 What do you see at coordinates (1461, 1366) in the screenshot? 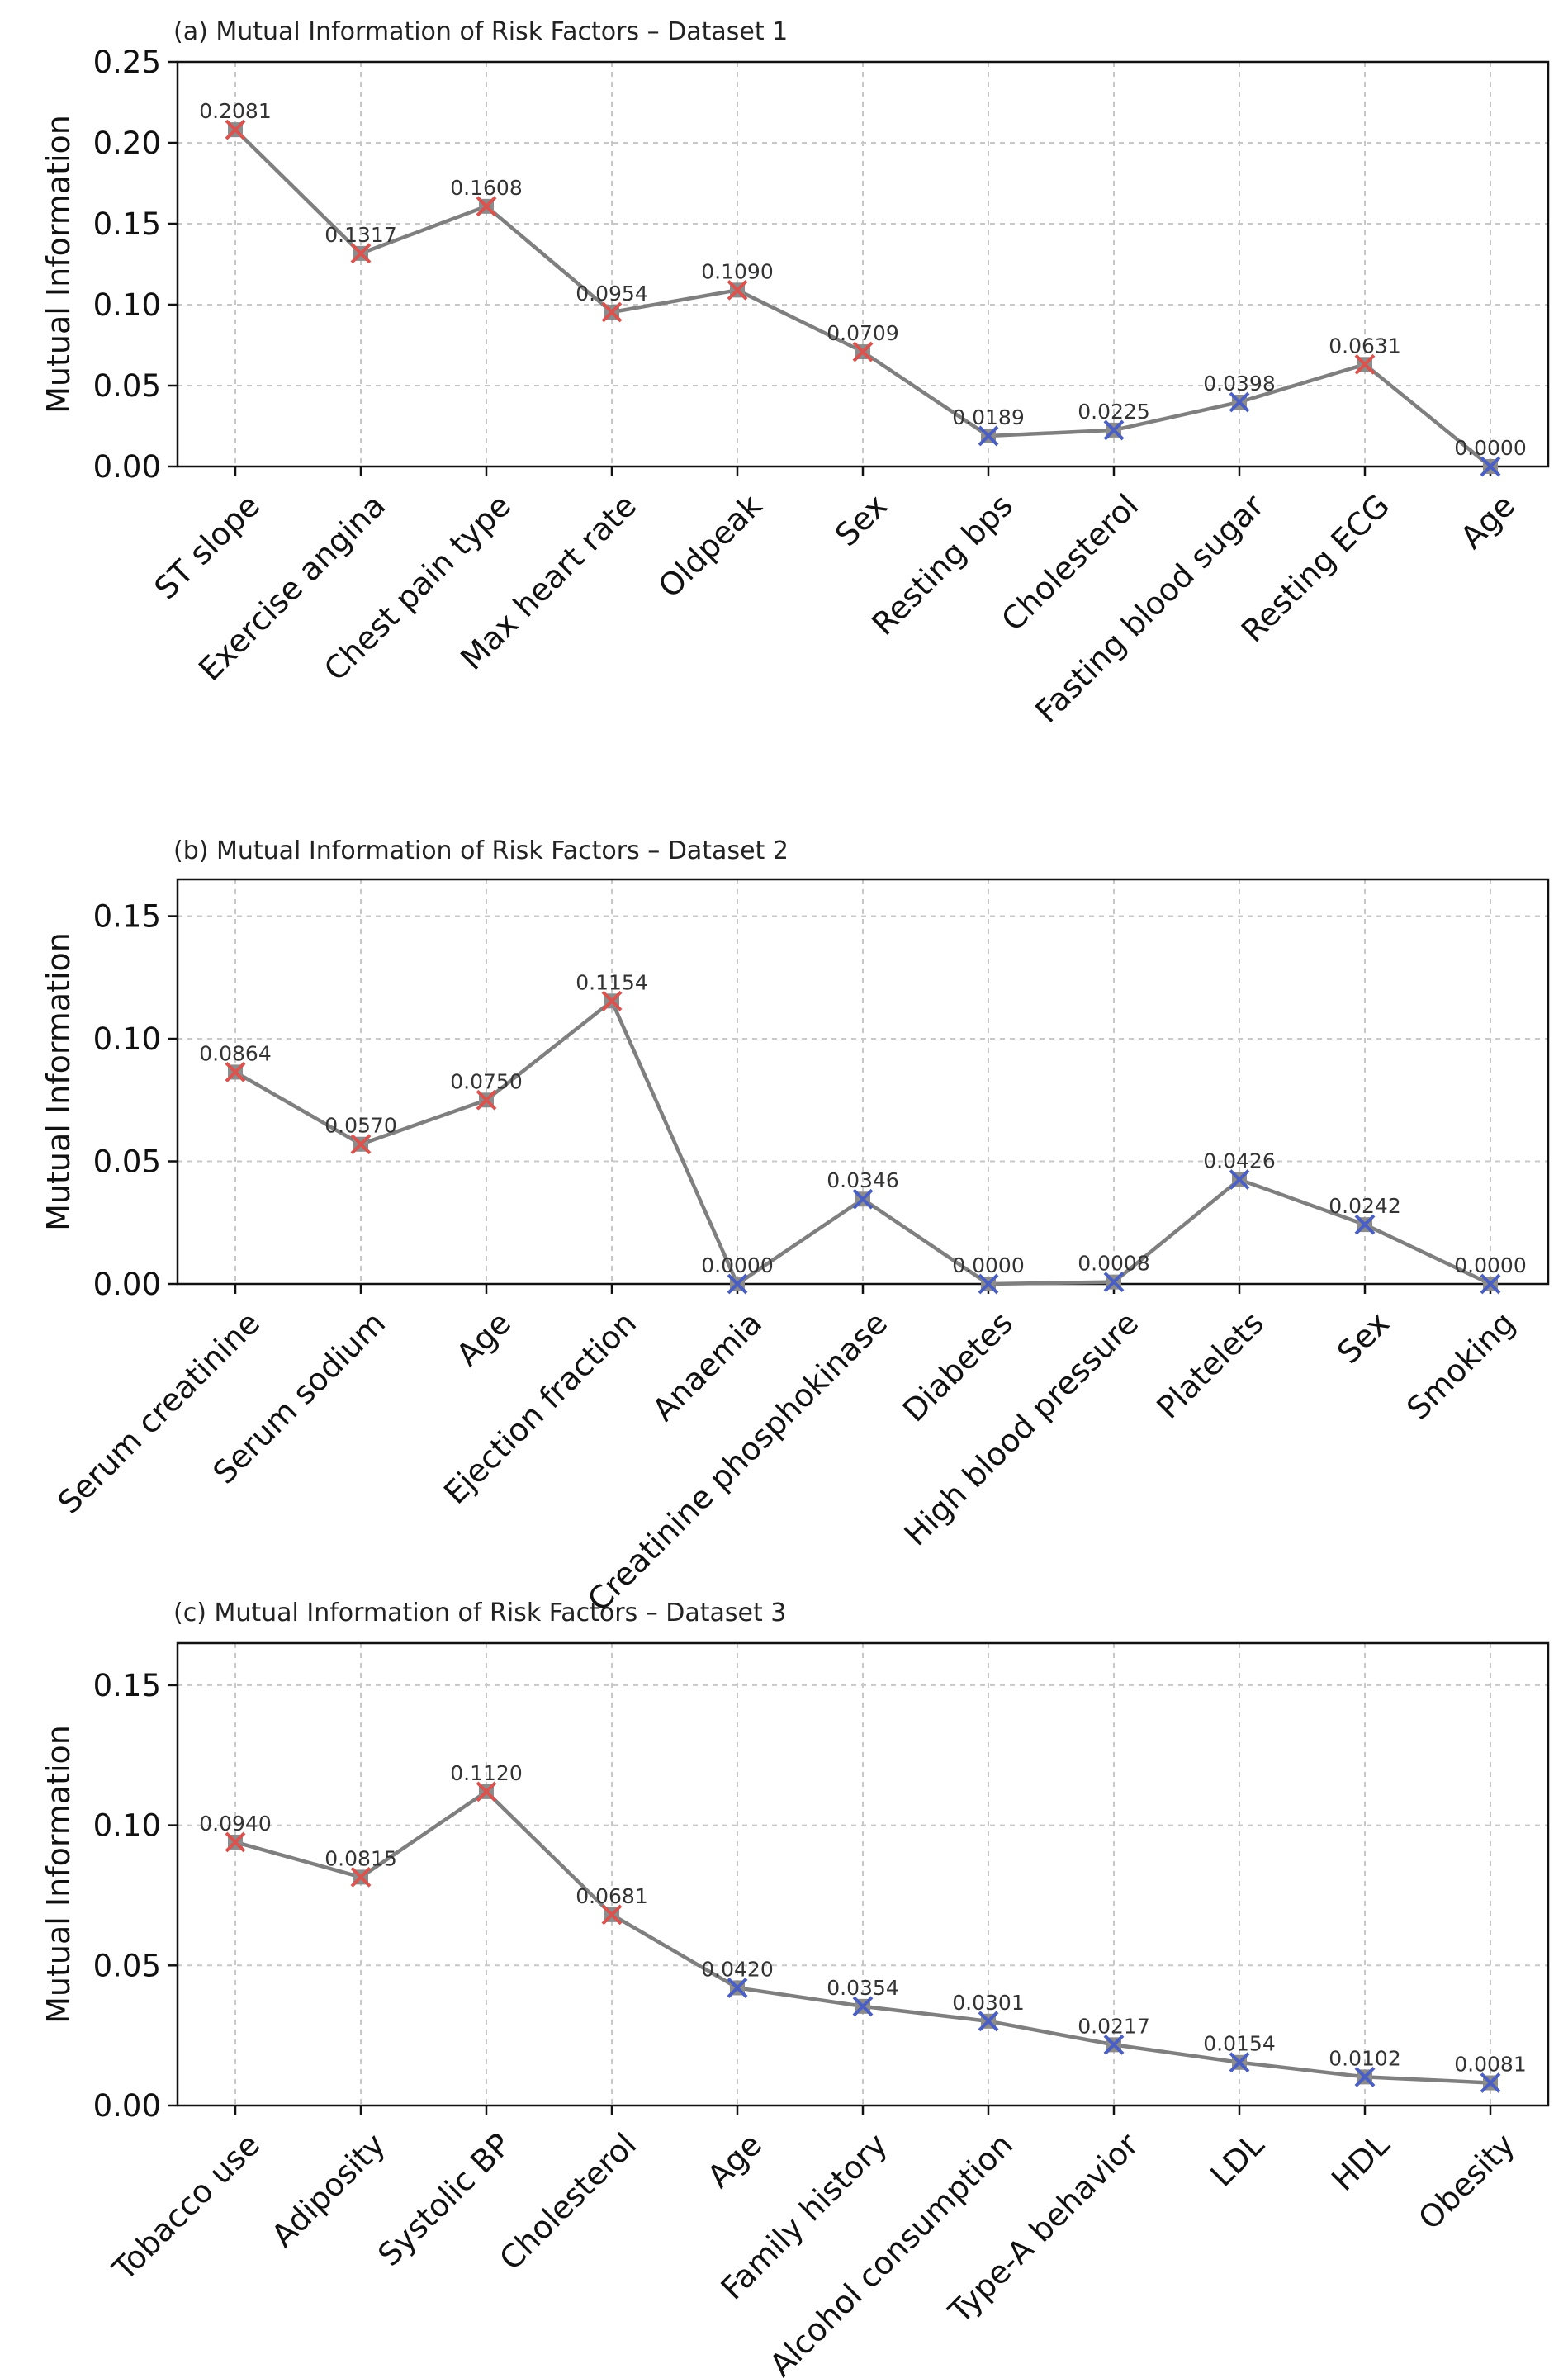
I see `x-tick-label: Smoking` at bounding box center [1461, 1366].